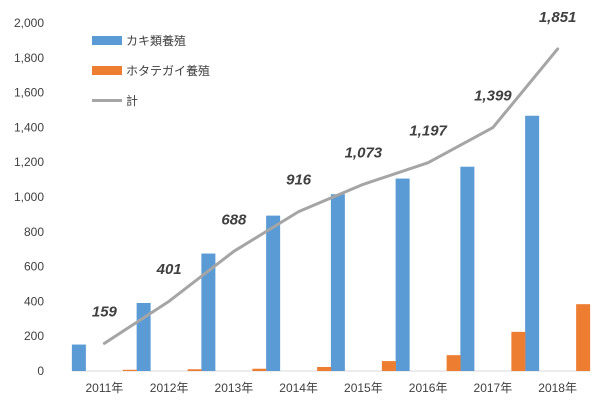 The image size is (600, 403). Describe the element at coordinates (299, 180) in the screenshot. I see `data-label: 916` at that location.